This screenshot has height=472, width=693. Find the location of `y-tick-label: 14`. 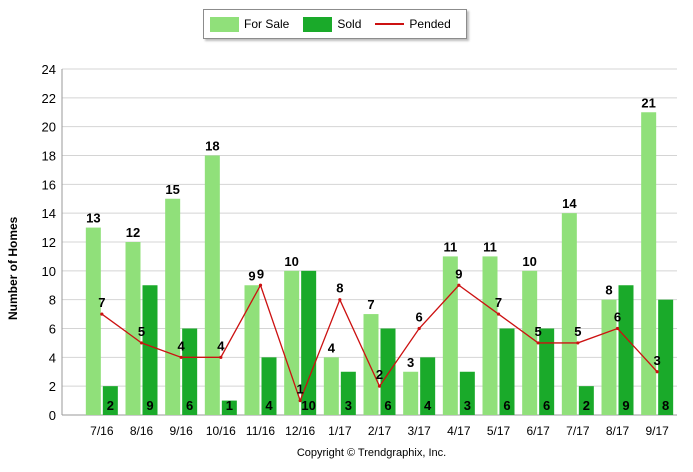

y-tick-label: 14 is located at coordinates (49, 213).